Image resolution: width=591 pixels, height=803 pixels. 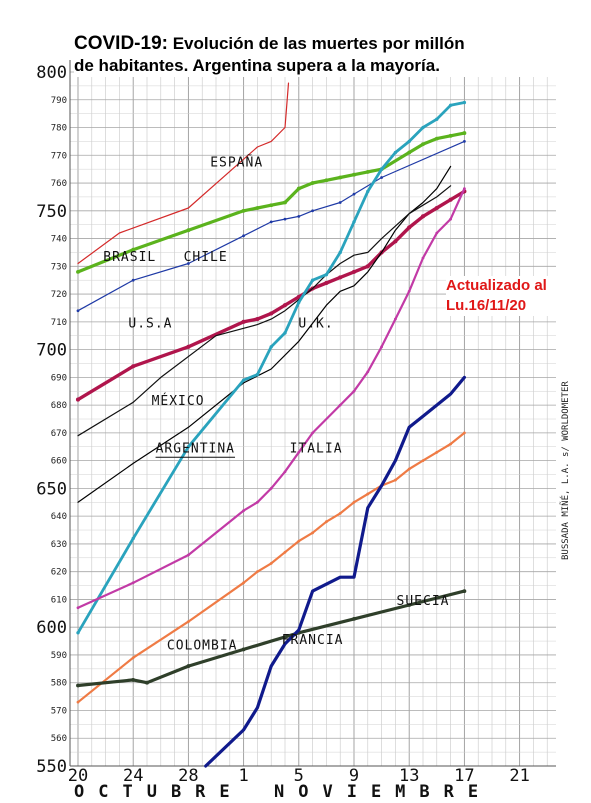 What do you see at coordinates (206, 257) in the screenshot?
I see `series-label: CHILE` at bounding box center [206, 257].